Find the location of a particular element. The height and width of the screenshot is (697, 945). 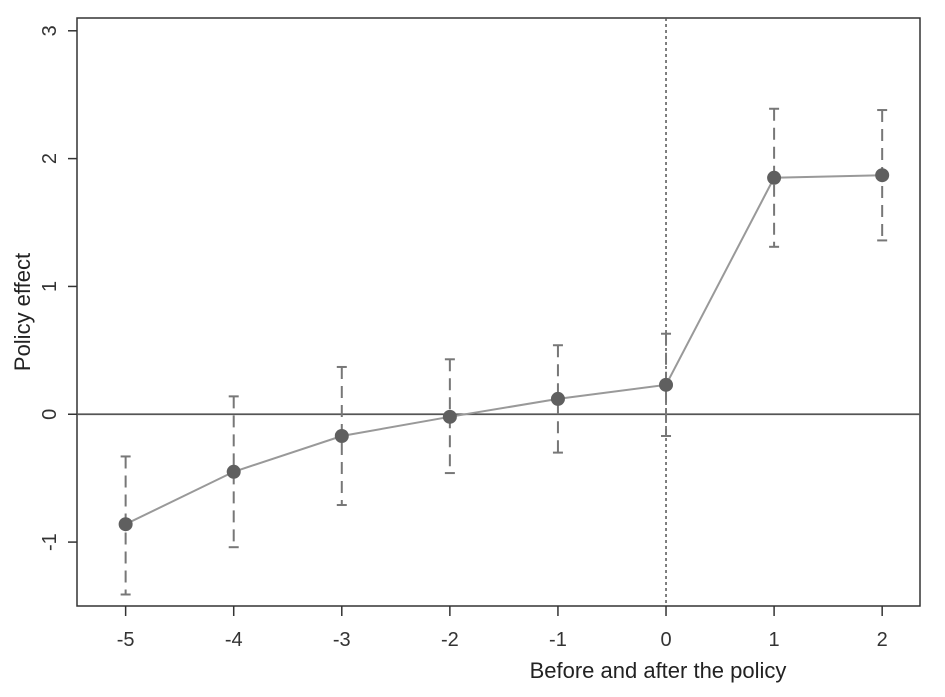

x-tick-label: 2 is located at coordinates (882, 640).